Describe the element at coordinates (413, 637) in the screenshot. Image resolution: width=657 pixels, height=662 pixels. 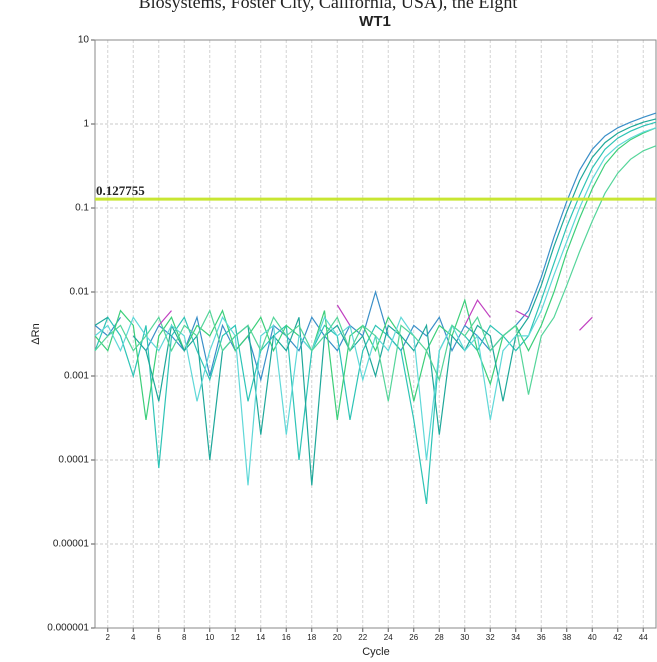
I see `x-tick-label: 26` at that location.